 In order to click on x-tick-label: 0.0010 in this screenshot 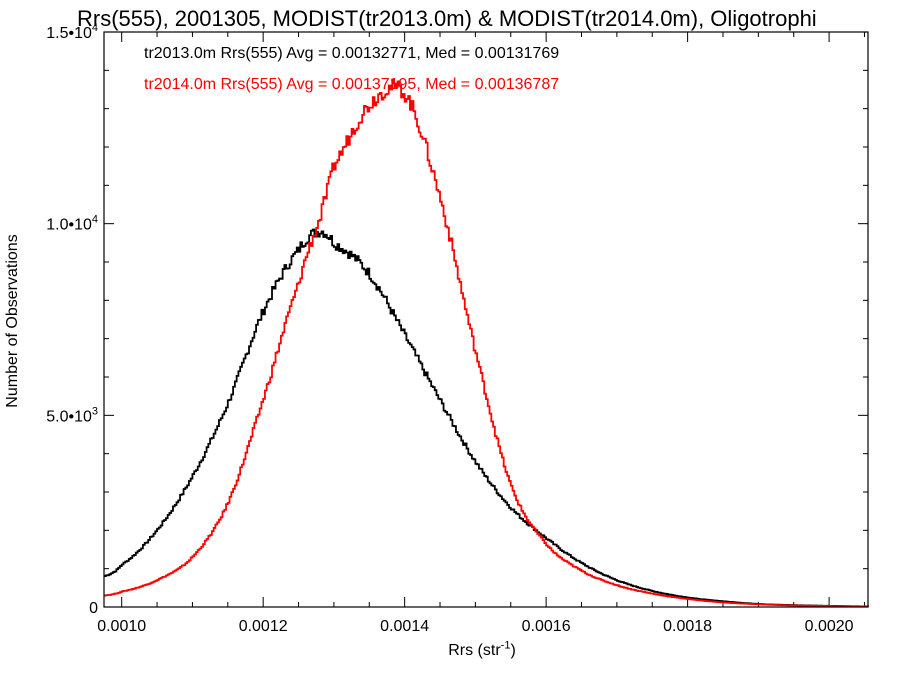, I will do `click(121, 626)`.